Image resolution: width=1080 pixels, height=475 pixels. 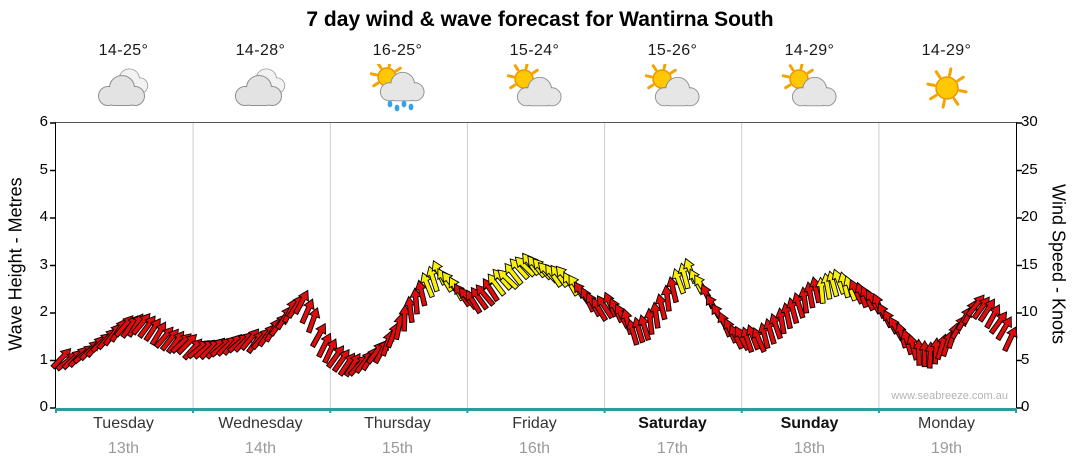 I want to click on x-label-wednesday: Wednesday 14th, so click(x=260, y=436).